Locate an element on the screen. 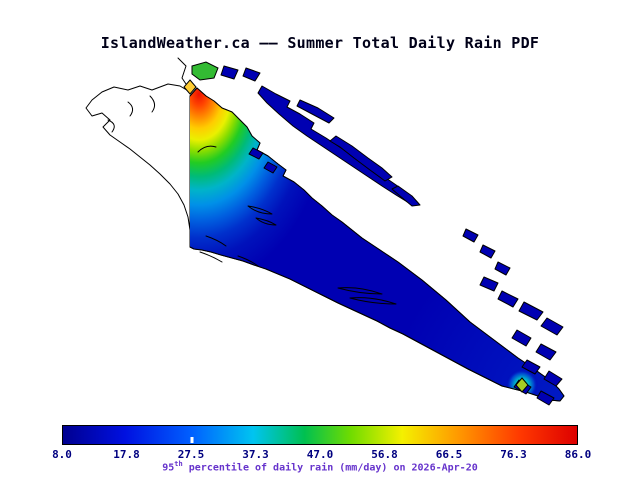  colorbar-tick-label: 66.5 is located at coordinates (449, 454).